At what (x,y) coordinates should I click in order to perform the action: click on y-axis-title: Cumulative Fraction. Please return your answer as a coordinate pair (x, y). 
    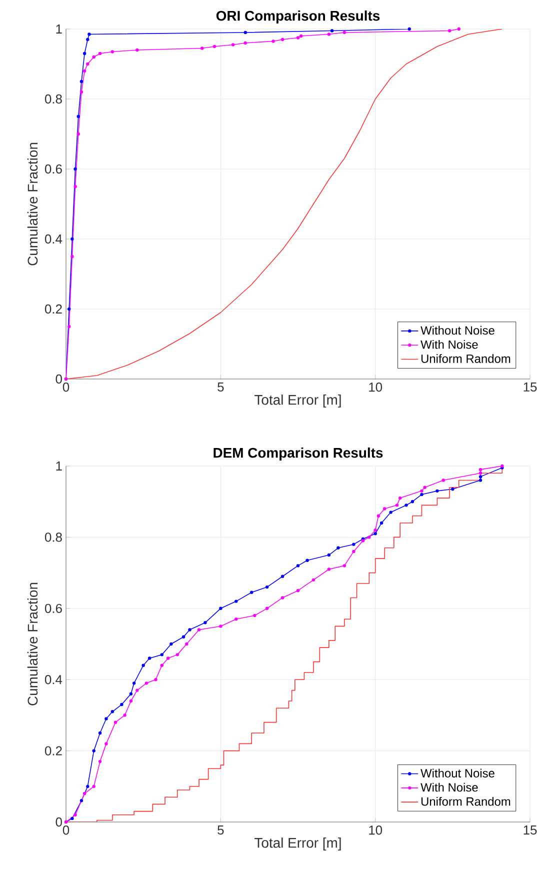
    Looking at the image, I should click on (32, 644).